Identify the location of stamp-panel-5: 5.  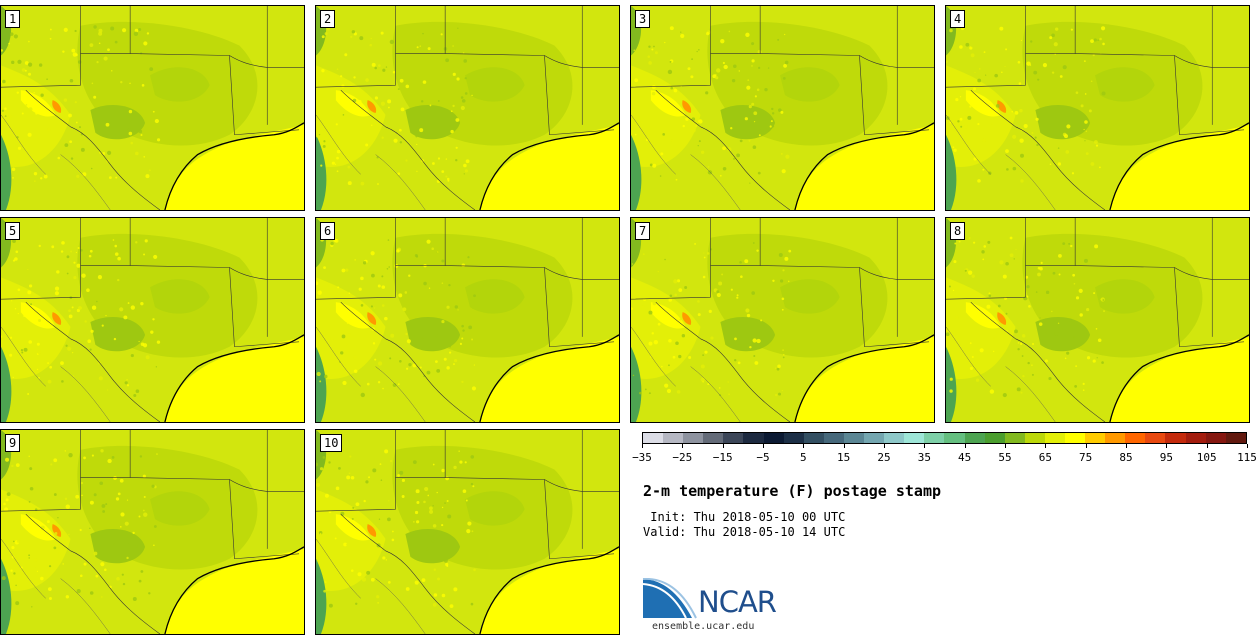
(152, 320).